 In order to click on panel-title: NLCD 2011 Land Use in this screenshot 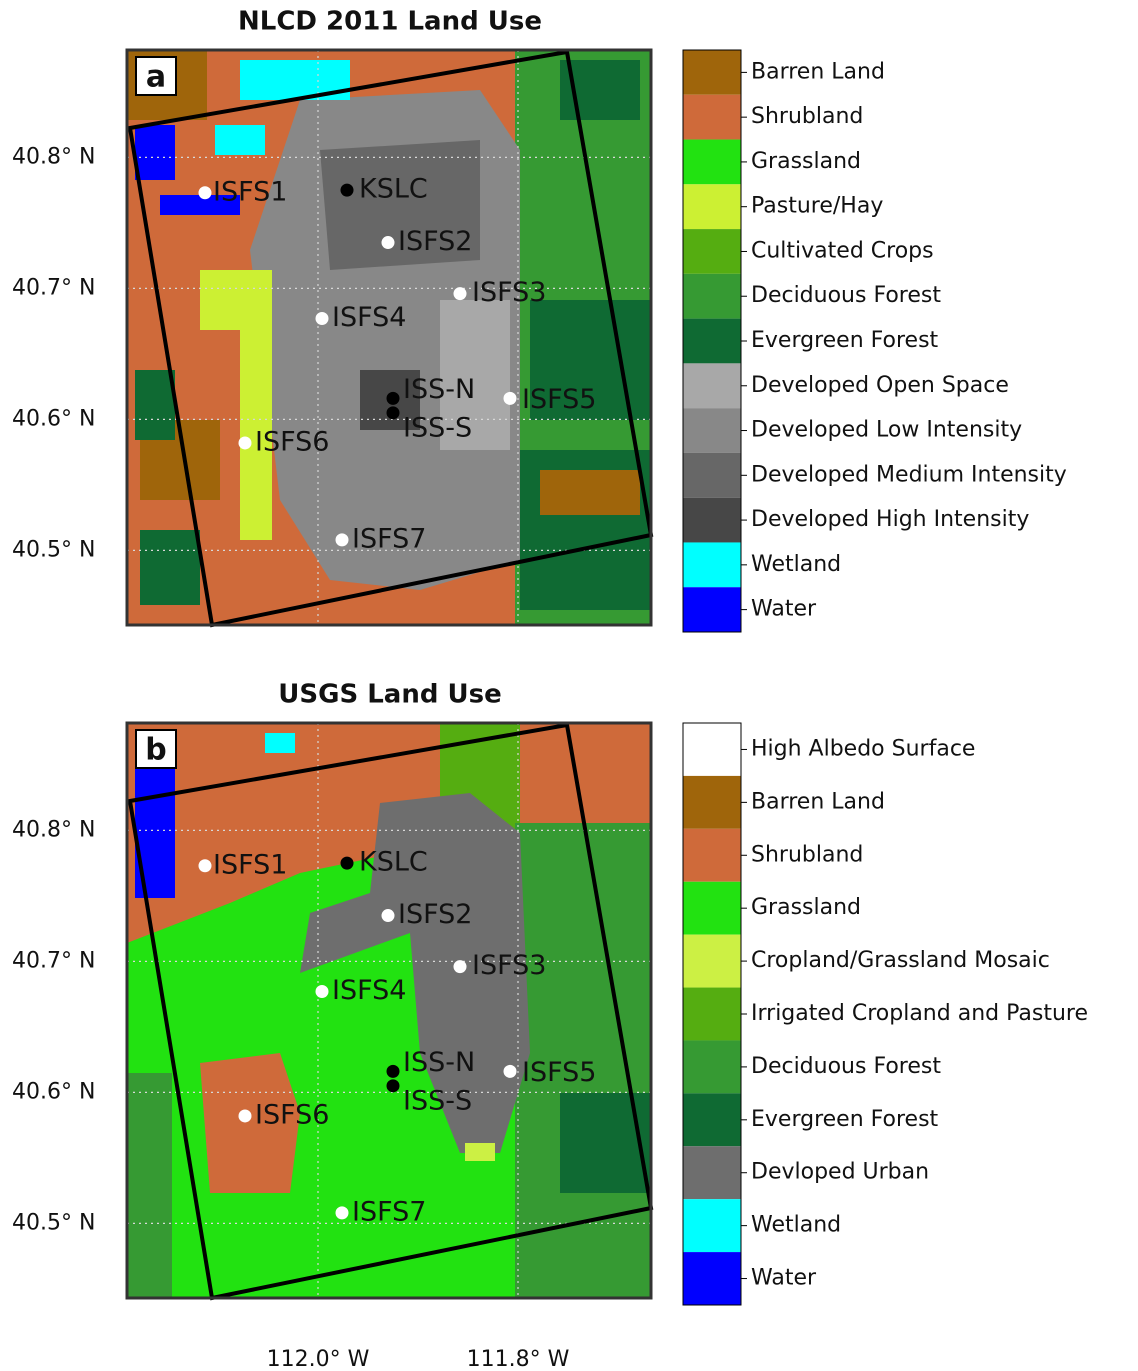, I will do `click(390, 22)`.